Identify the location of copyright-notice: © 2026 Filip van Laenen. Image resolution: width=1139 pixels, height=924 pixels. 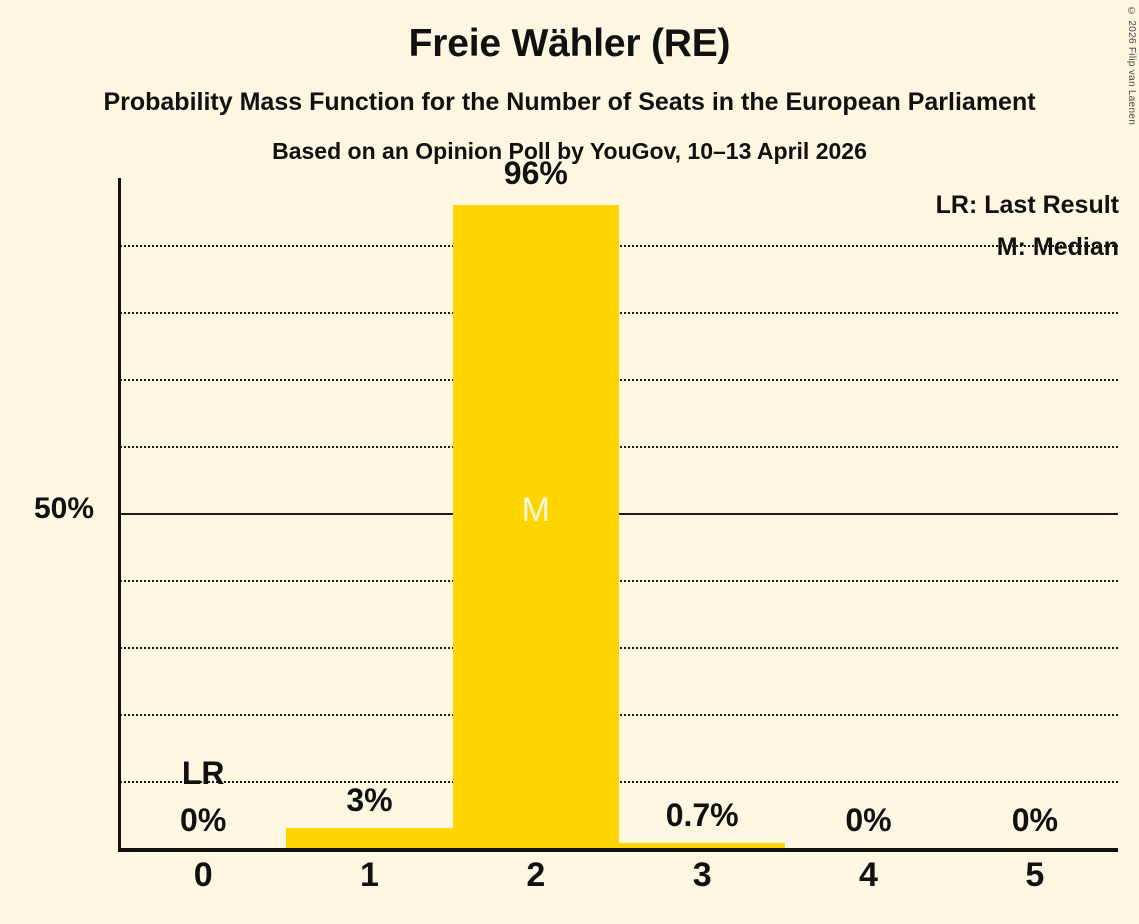
(1131, 66).